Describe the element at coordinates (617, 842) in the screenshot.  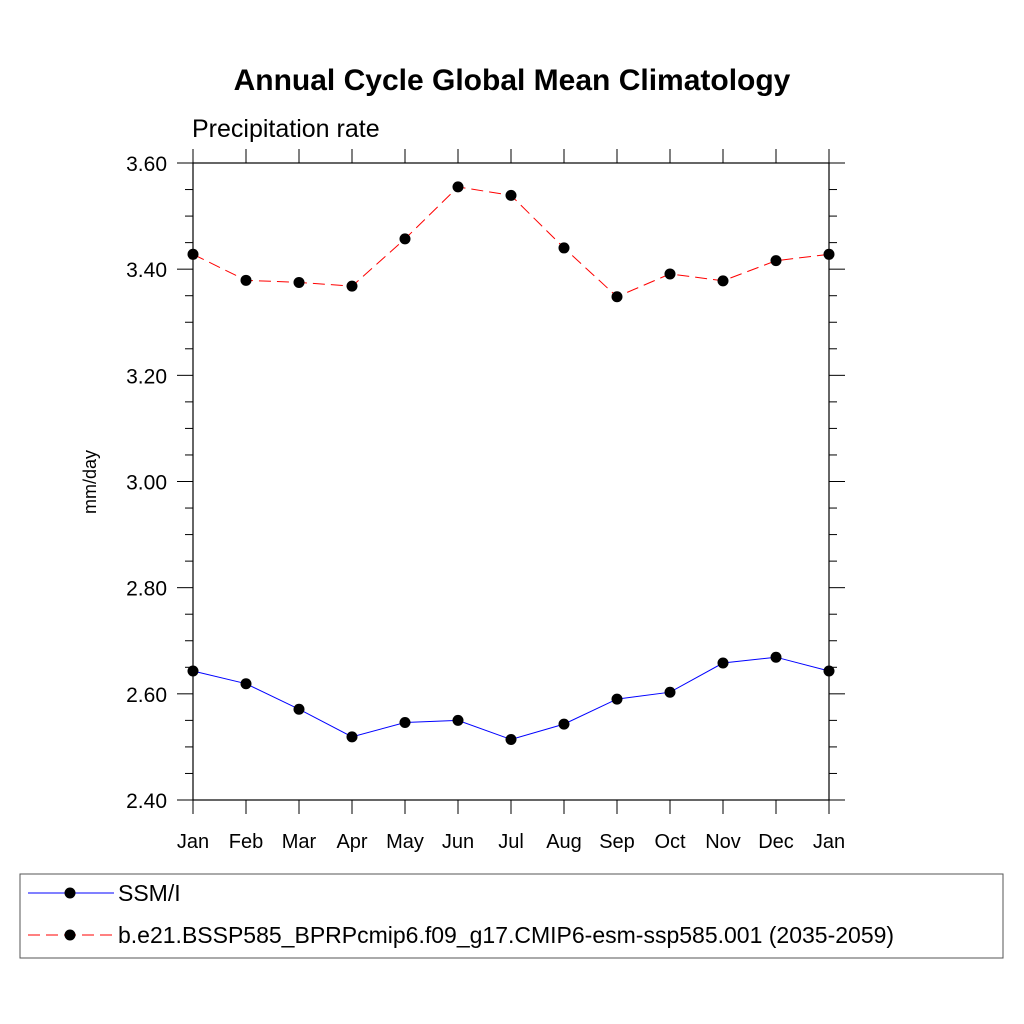
I see `x-tick-label: Sep` at that location.